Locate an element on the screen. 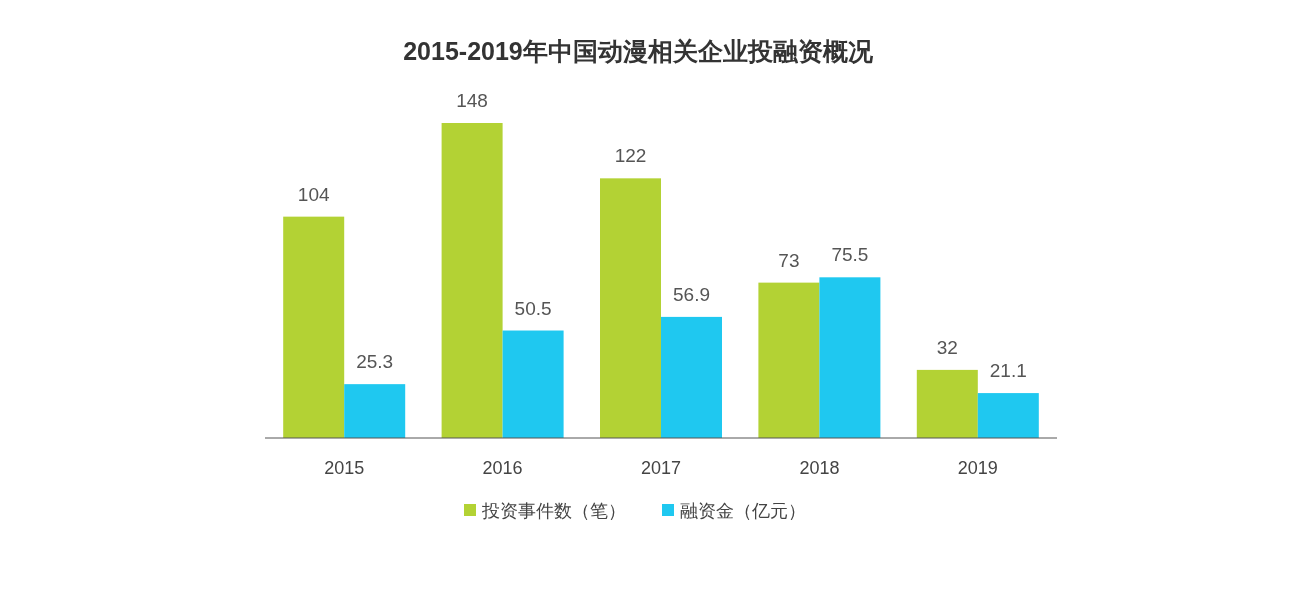  data-label: 122 is located at coordinates (630, 156).